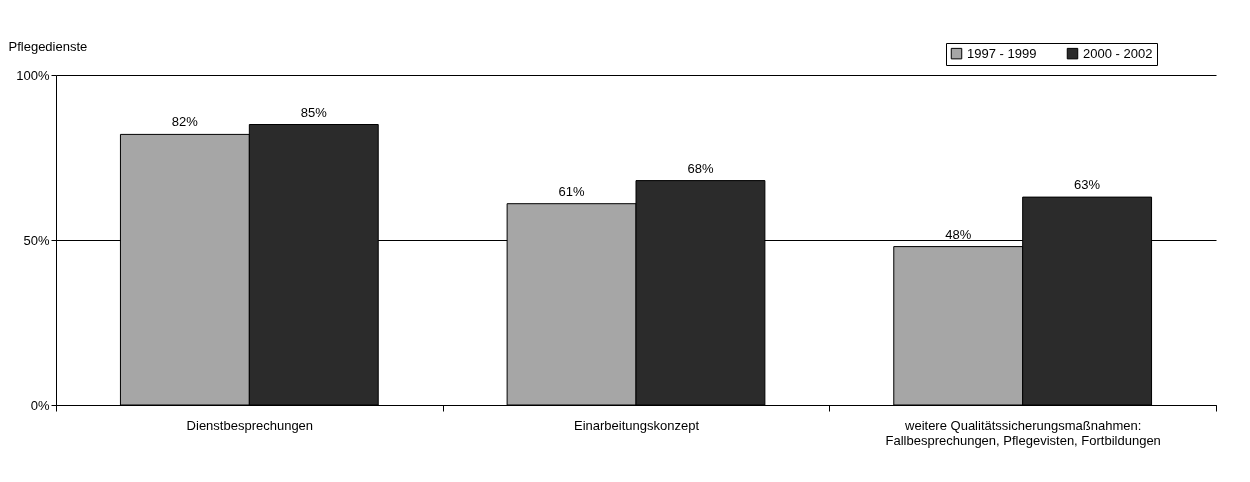  I want to click on y-axis-title: Pflegedienste, so click(48, 46).